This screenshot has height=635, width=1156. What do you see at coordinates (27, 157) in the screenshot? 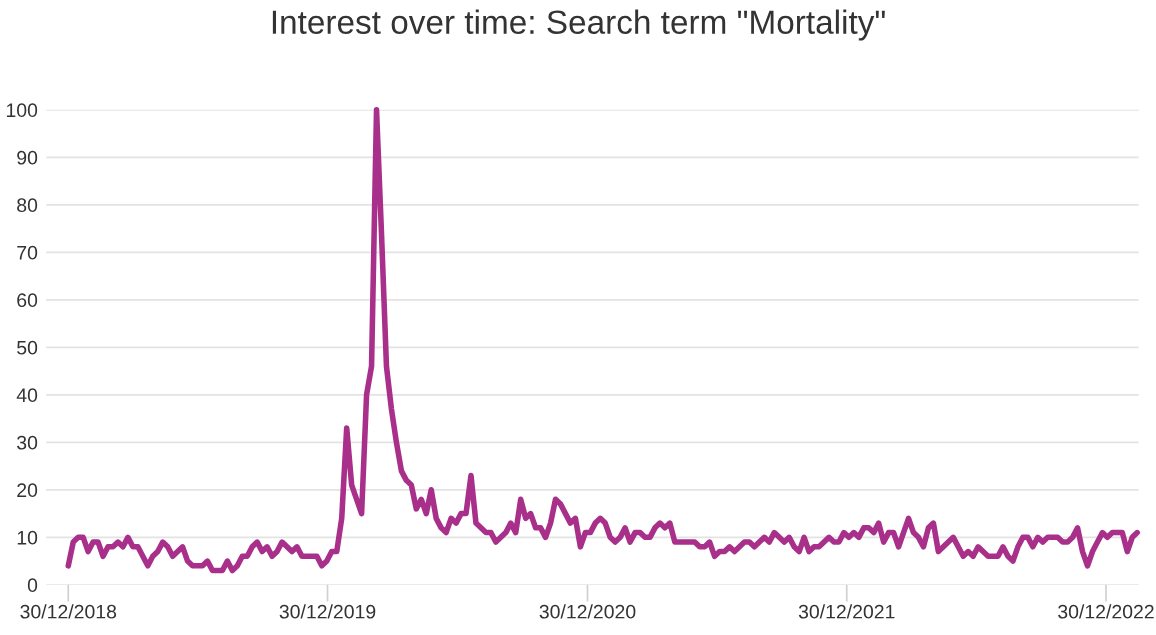
I see `y-tick-label: 90` at bounding box center [27, 157].